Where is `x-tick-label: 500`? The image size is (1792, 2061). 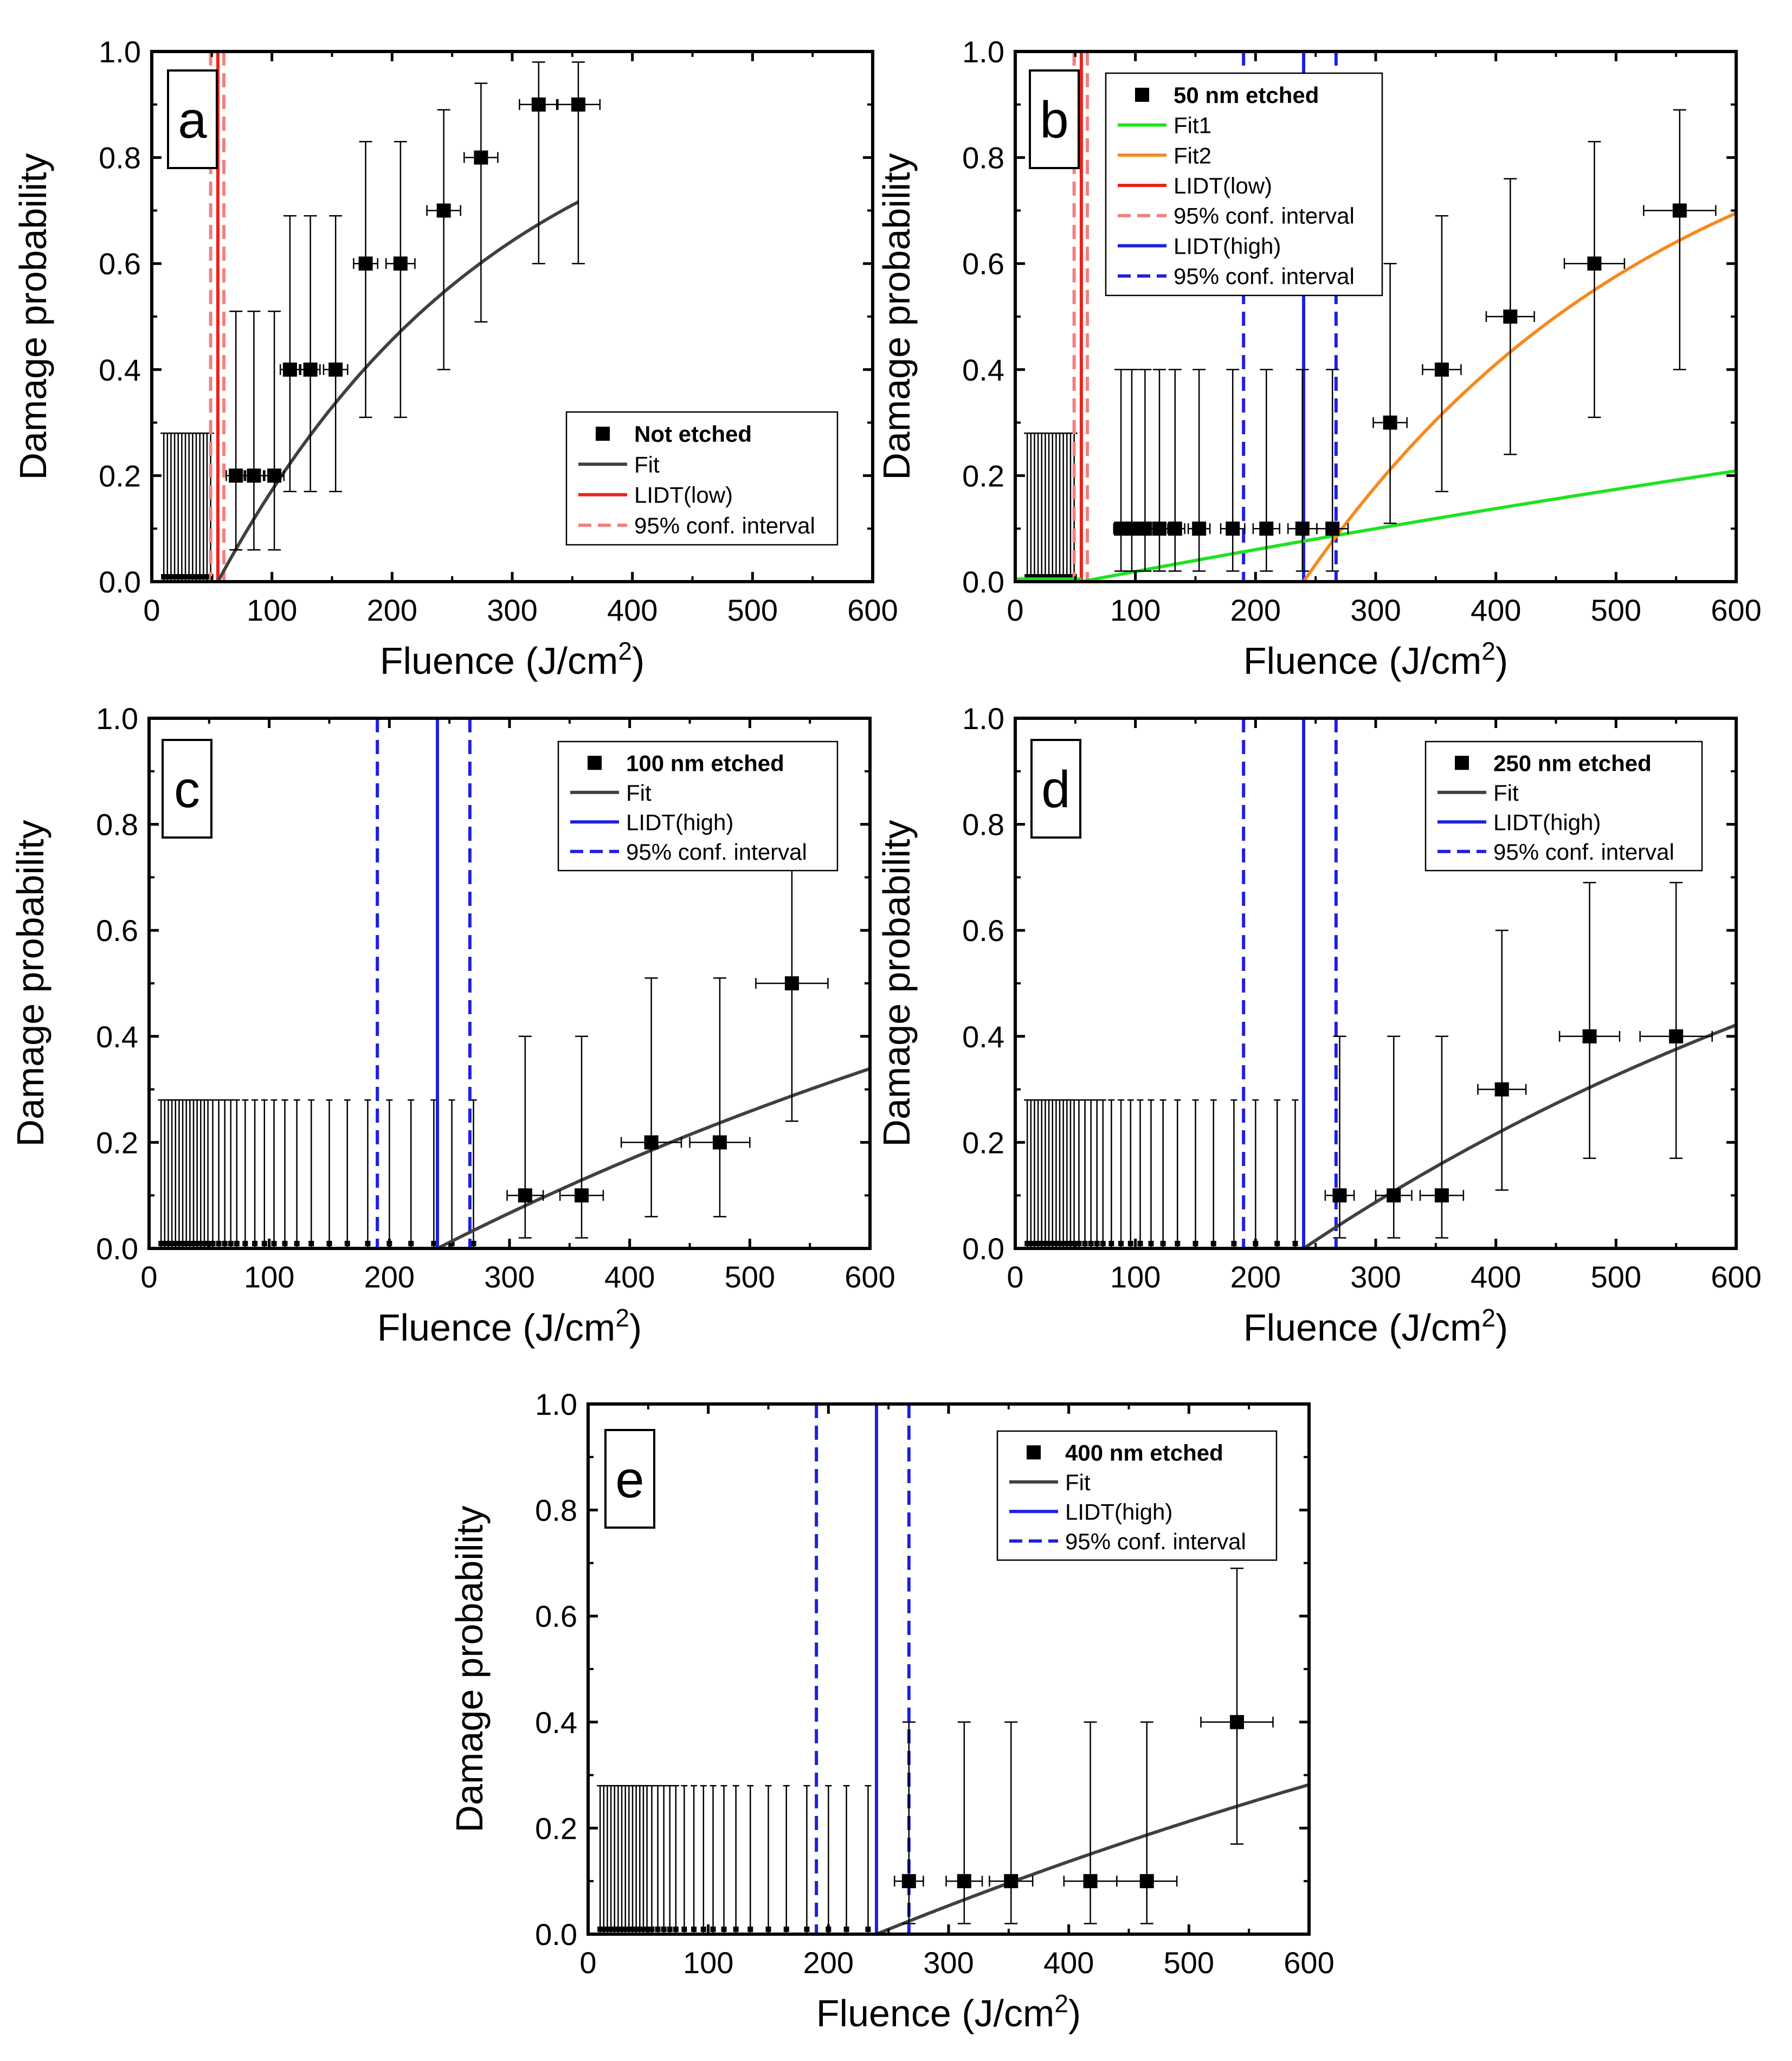
x-tick-label: 500 is located at coordinates (752, 610).